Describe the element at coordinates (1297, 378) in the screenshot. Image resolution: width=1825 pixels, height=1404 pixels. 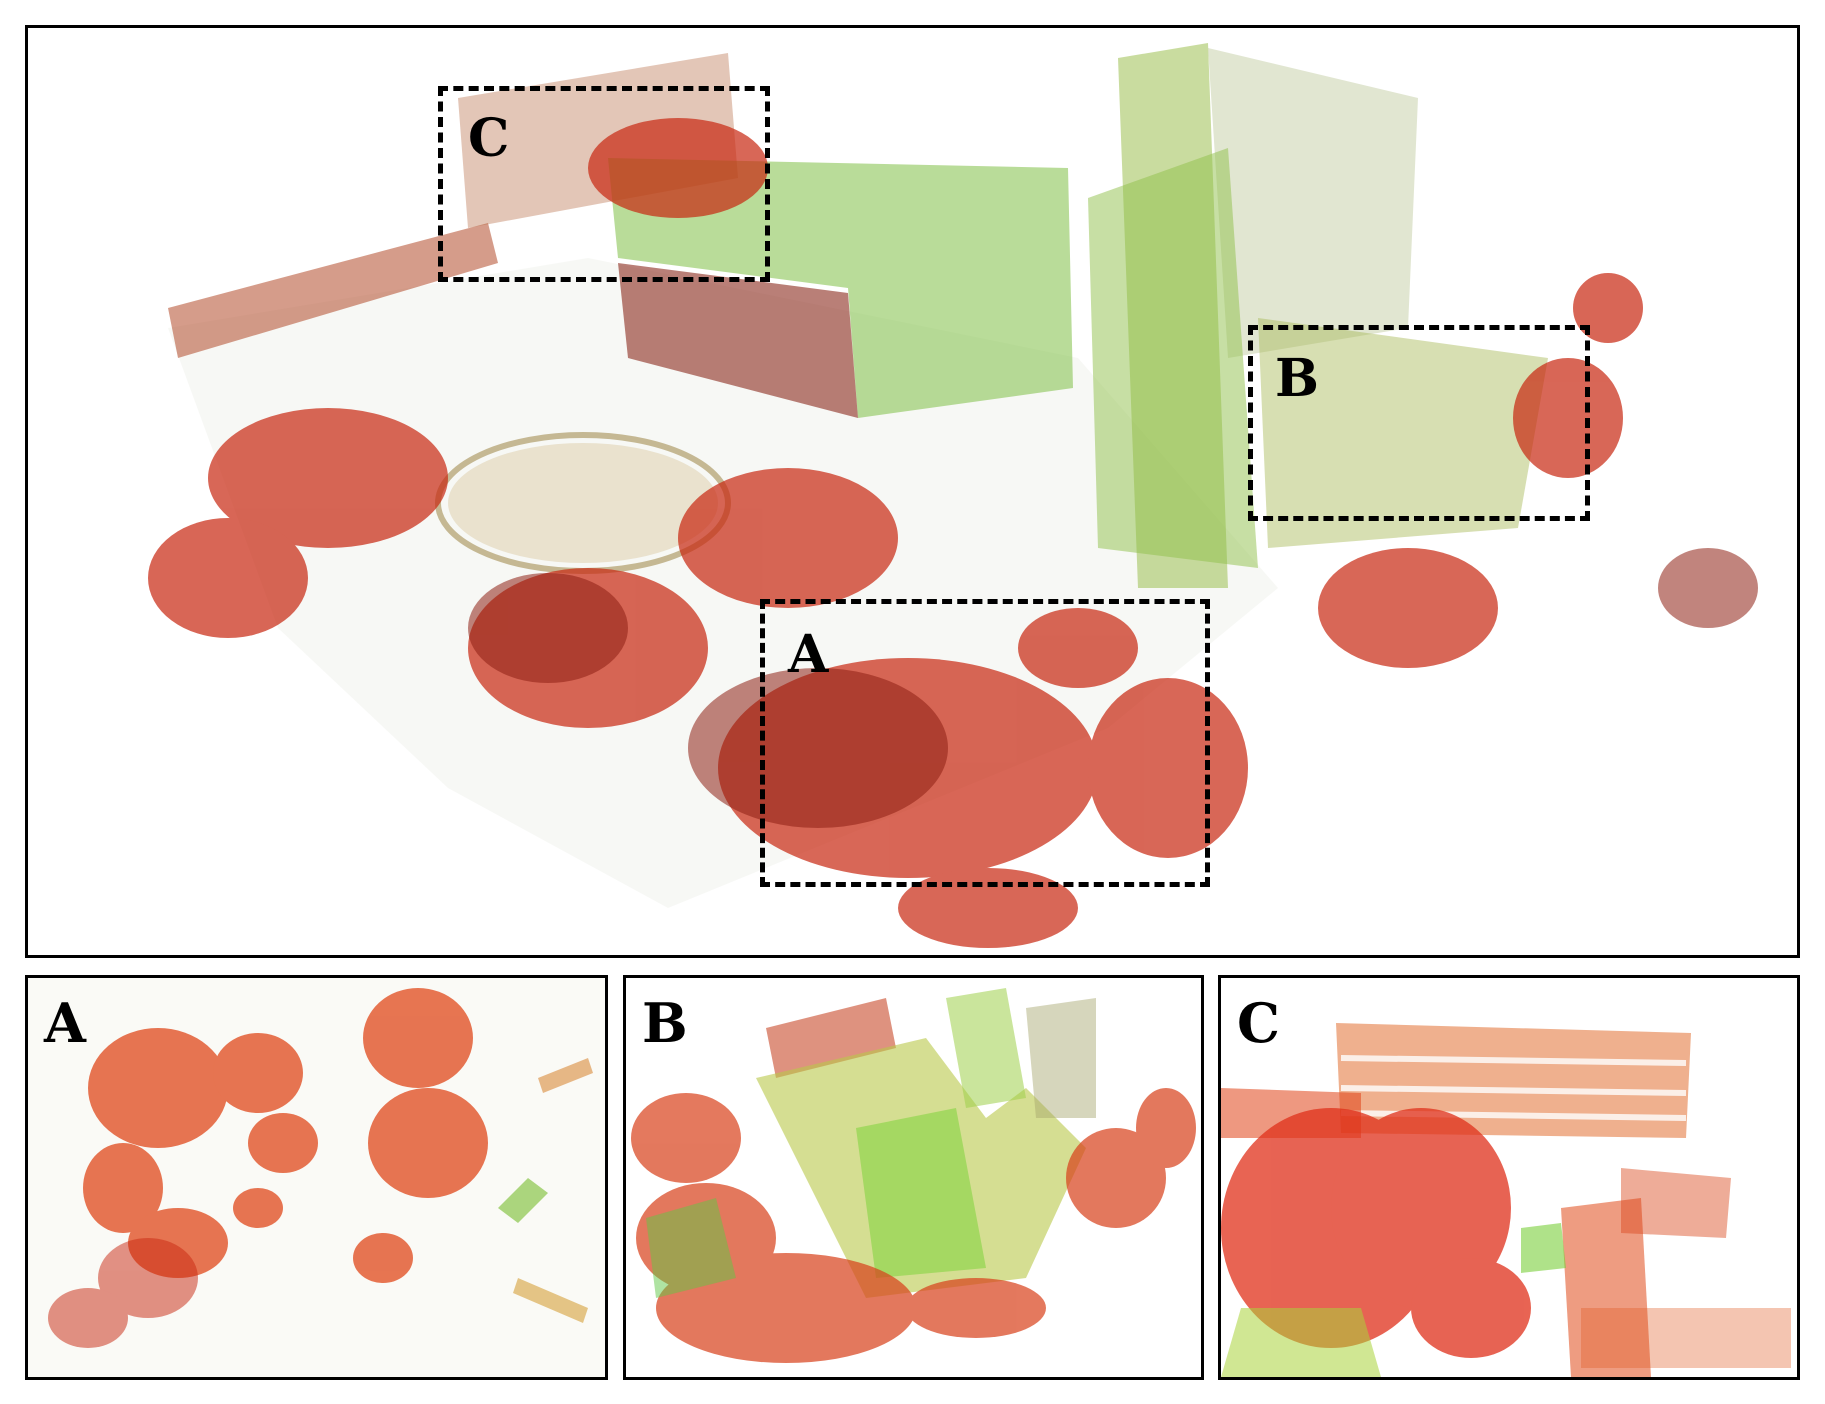
I see `roi-label-b: B` at that location.